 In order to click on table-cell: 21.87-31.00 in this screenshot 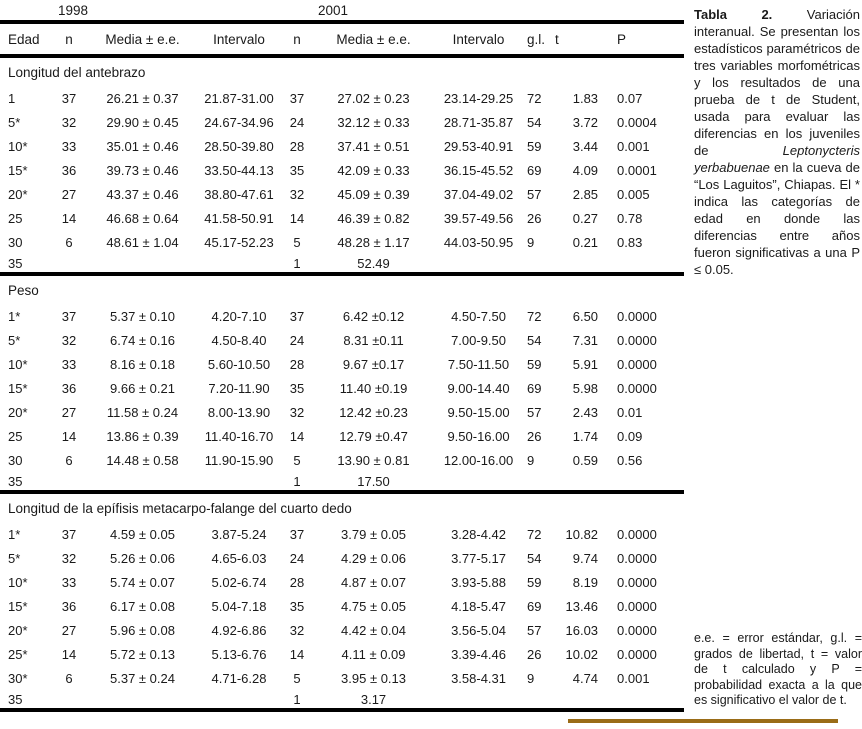, I will do `click(239, 98)`.